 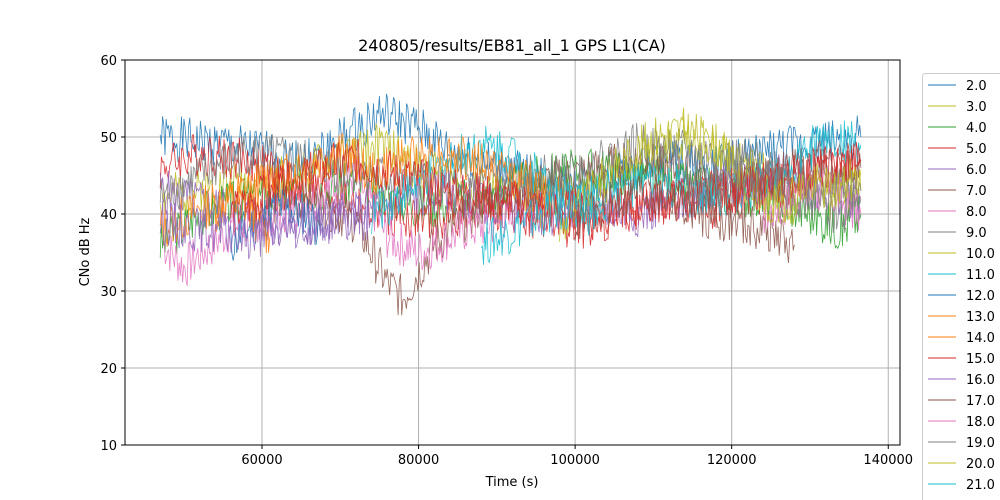 What do you see at coordinates (976, 212) in the screenshot?
I see `legend-label: 8.0` at bounding box center [976, 212].